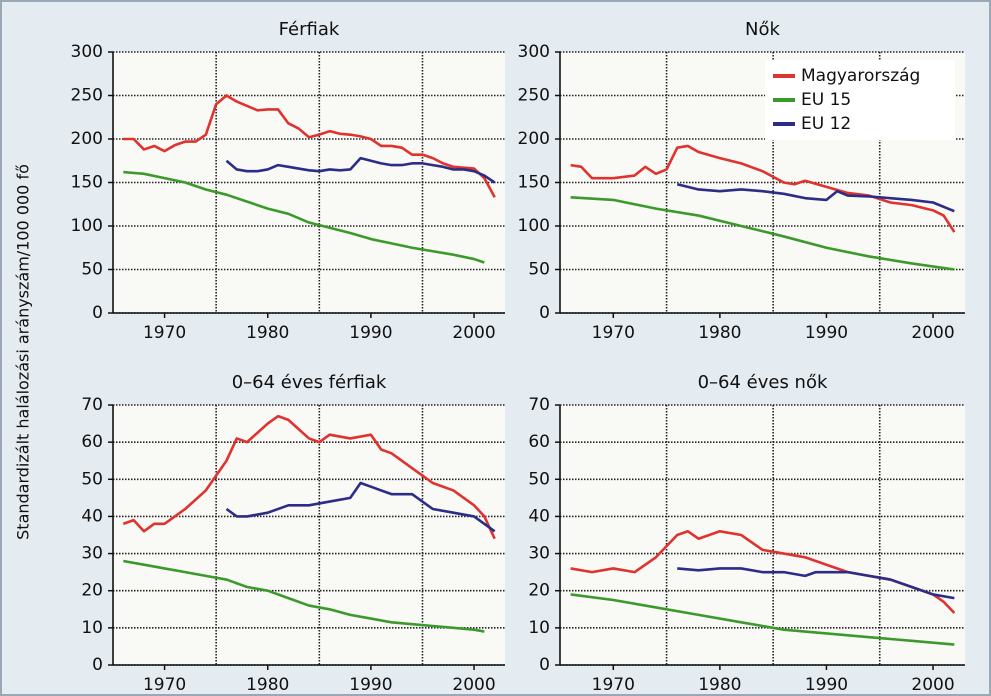  What do you see at coordinates (826, 100) in the screenshot?
I see `legend-label: EU 15` at bounding box center [826, 100].